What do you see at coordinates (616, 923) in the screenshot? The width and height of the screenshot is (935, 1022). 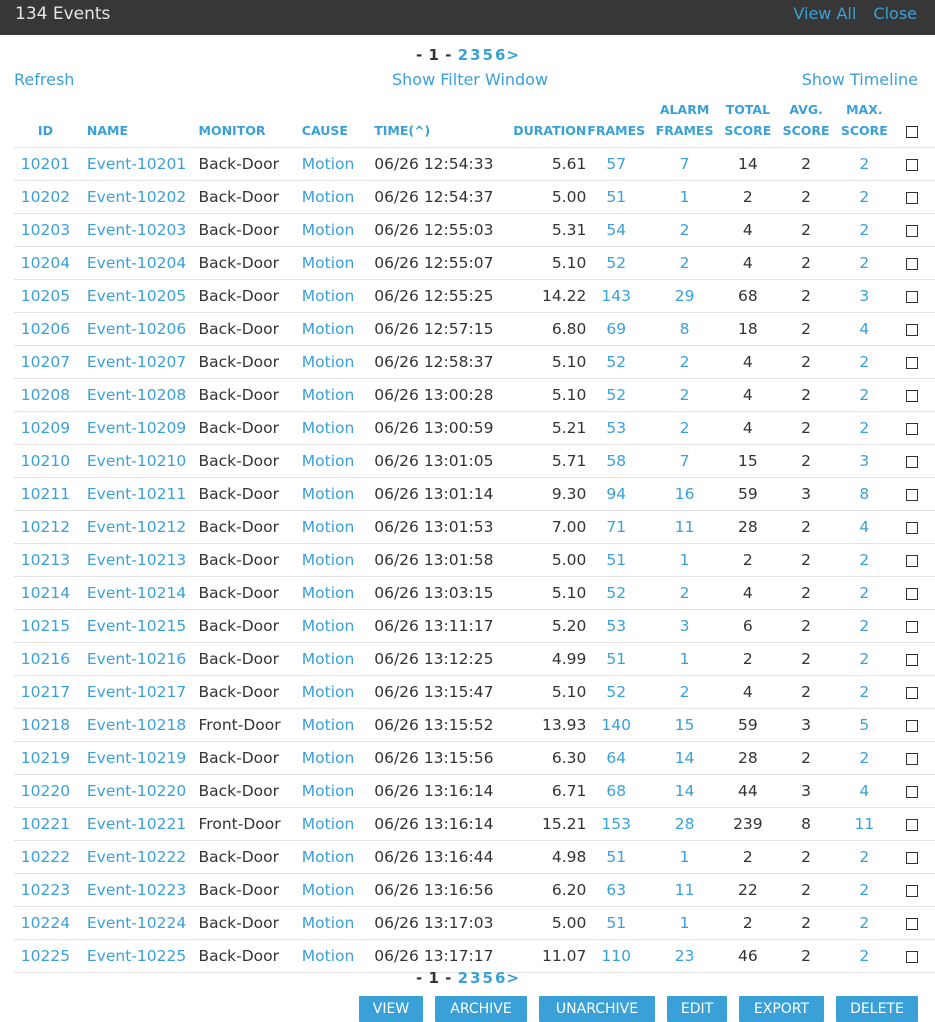 I see `frames-link: 51` at bounding box center [616, 923].